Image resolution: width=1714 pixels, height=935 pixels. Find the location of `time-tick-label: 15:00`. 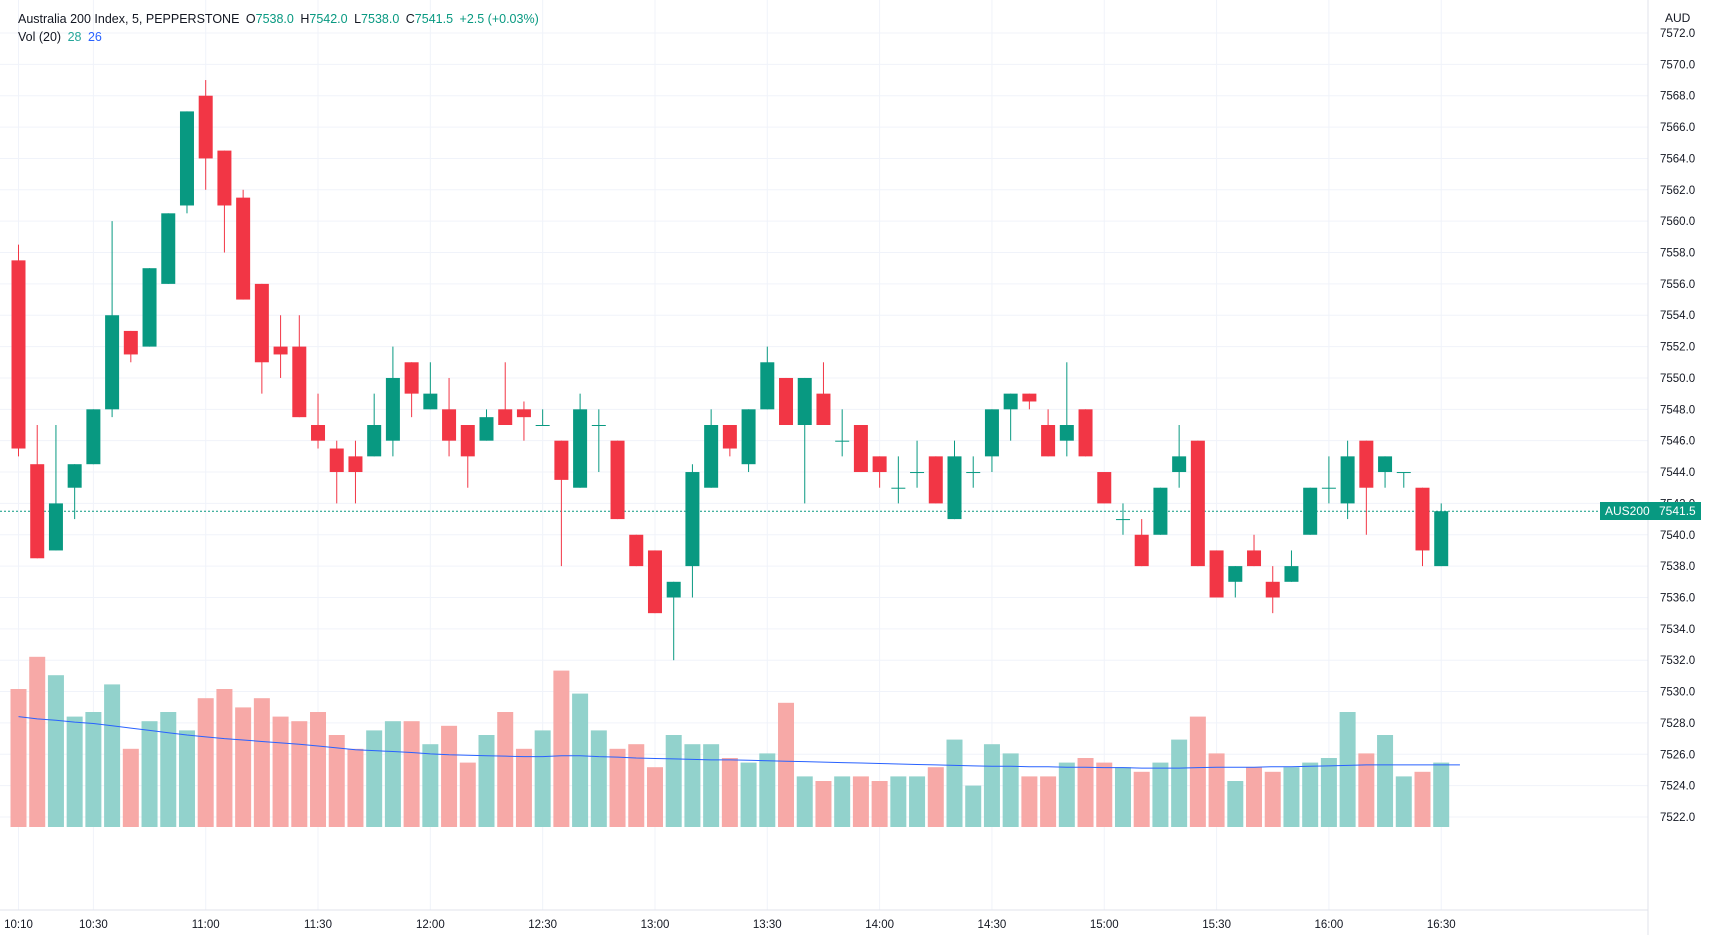

time-tick-label: 15:00 is located at coordinates (1104, 925).